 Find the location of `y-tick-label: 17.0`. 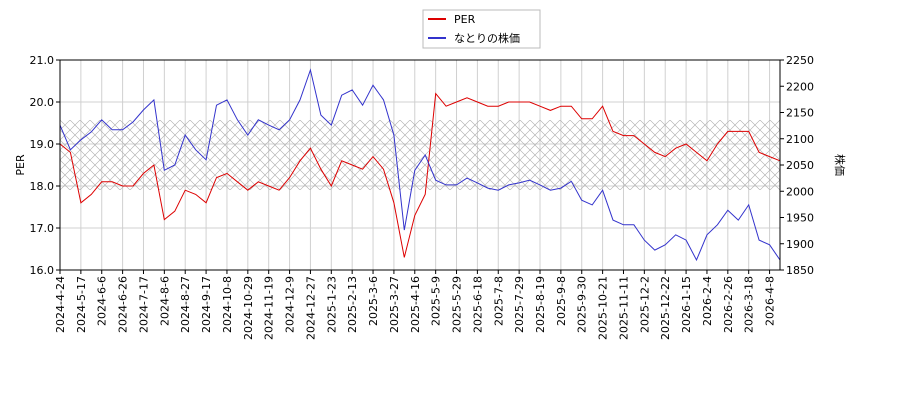

y-tick-label: 17.0 is located at coordinates (42, 228).